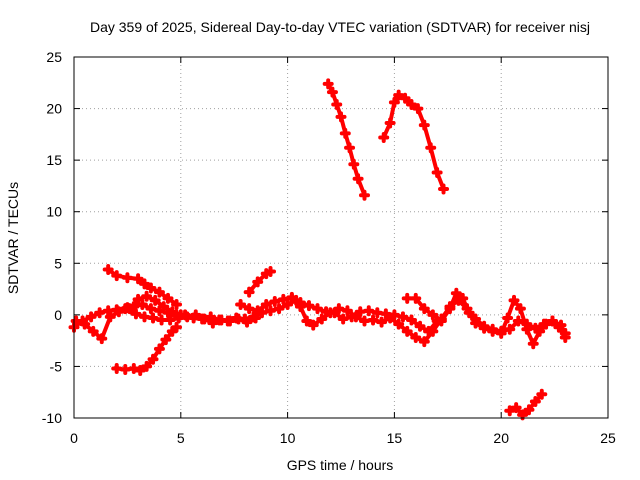  What do you see at coordinates (58, 263) in the screenshot?
I see `y-tick-label: 5` at bounding box center [58, 263].